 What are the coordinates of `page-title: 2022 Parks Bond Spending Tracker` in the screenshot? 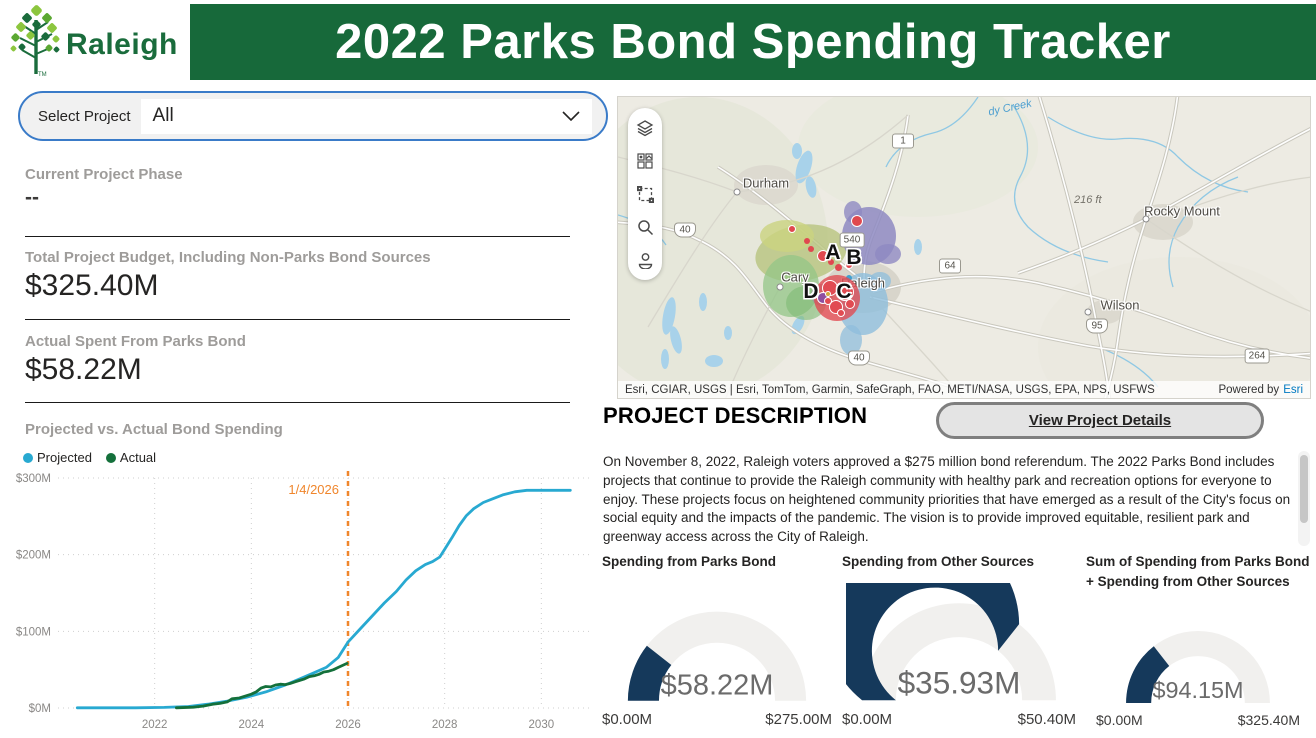 It's located at (753, 42).